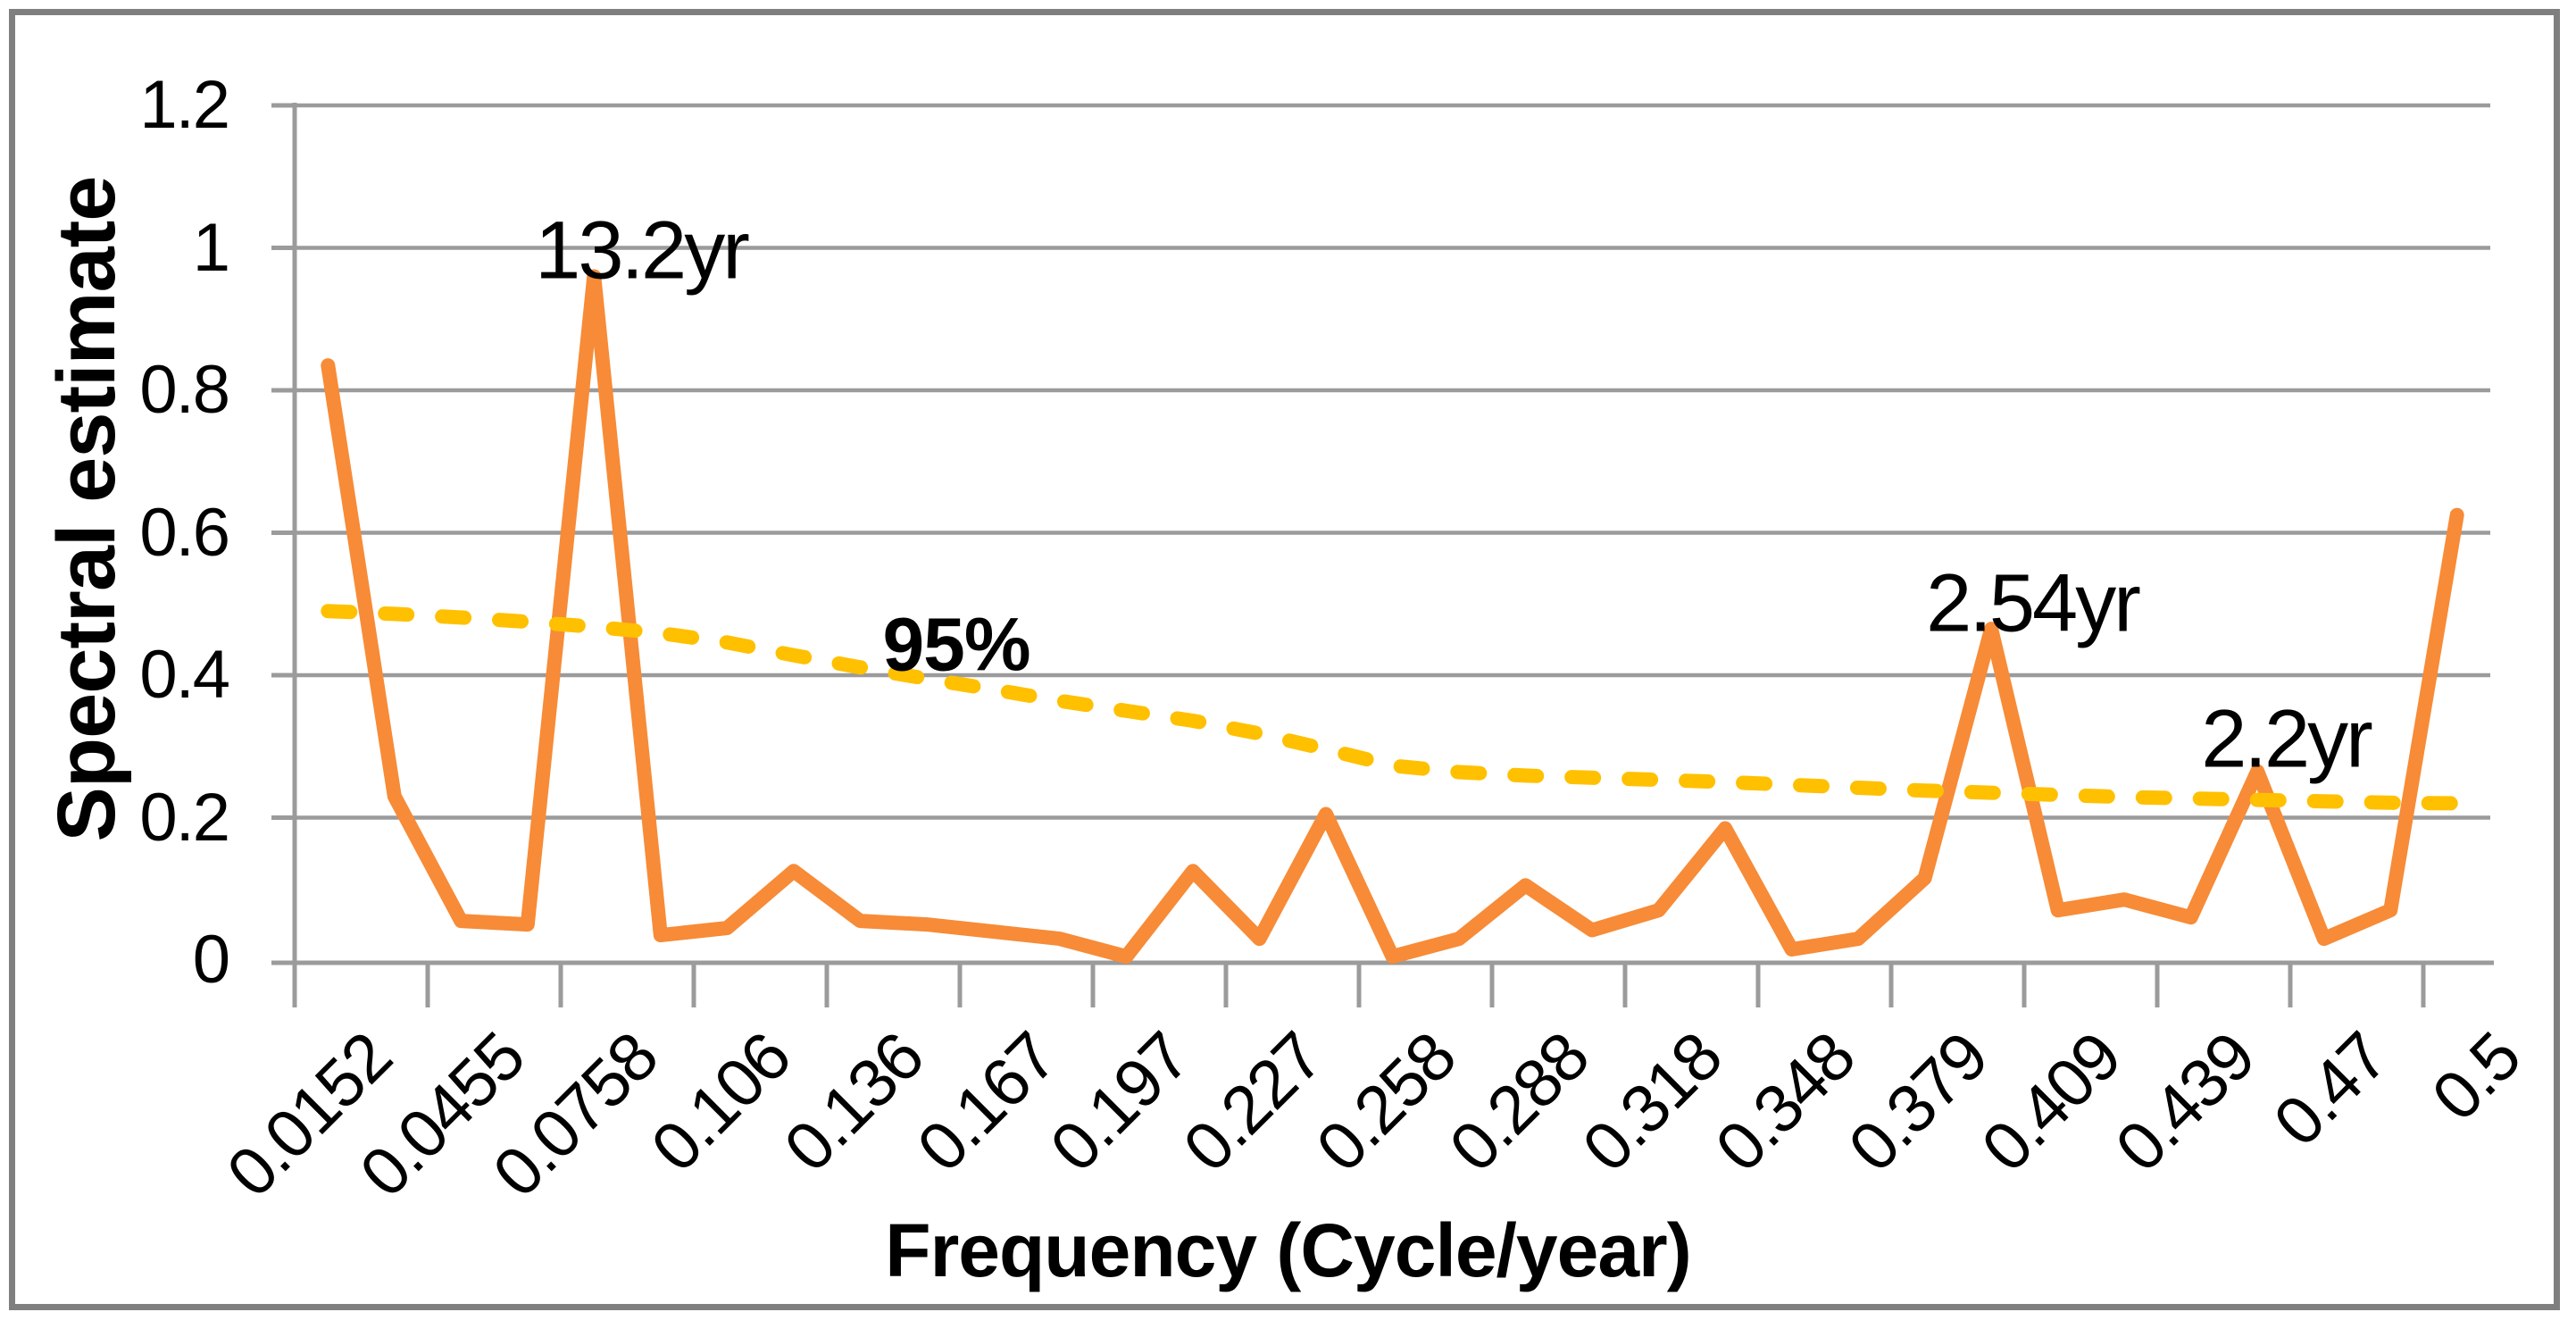 The image size is (2576, 1337). What do you see at coordinates (1288, 1250) in the screenshot?
I see `x-axis-title: Frequency (Cycle/year)` at bounding box center [1288, 1250].